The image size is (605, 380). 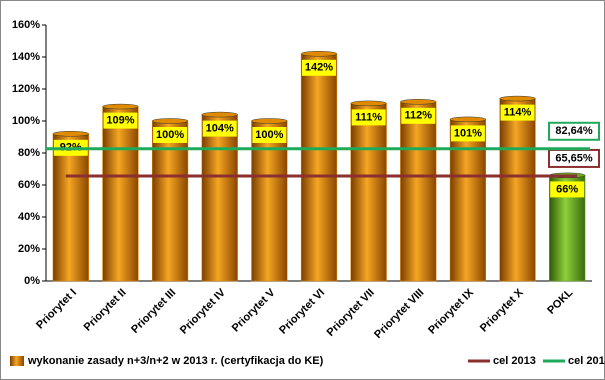 I want to click on y-tick-label: 40%, so click(x=29, y=217).